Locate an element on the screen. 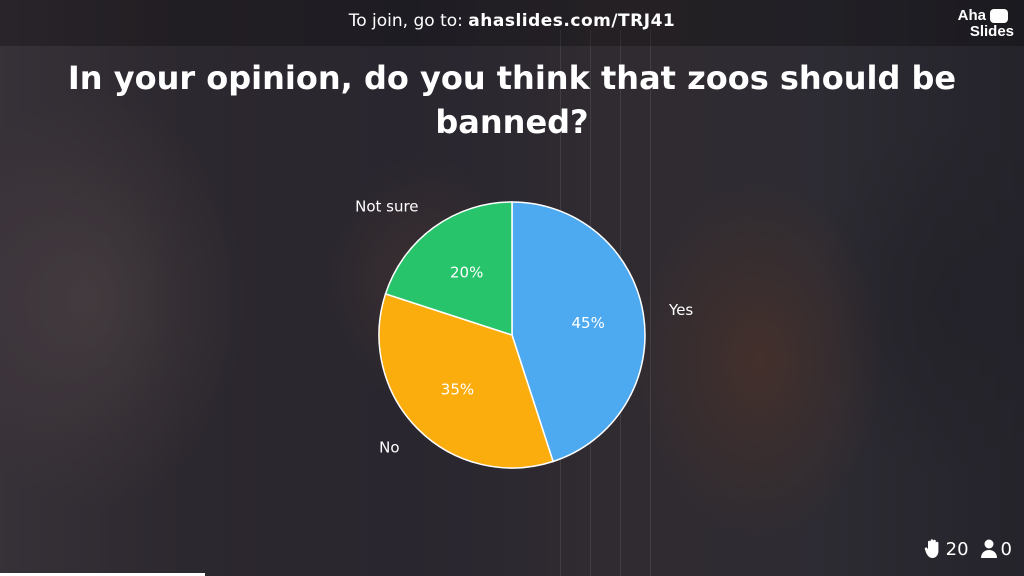  ahaslides-logo: Aha Slides is located at coordinates (975, 24).